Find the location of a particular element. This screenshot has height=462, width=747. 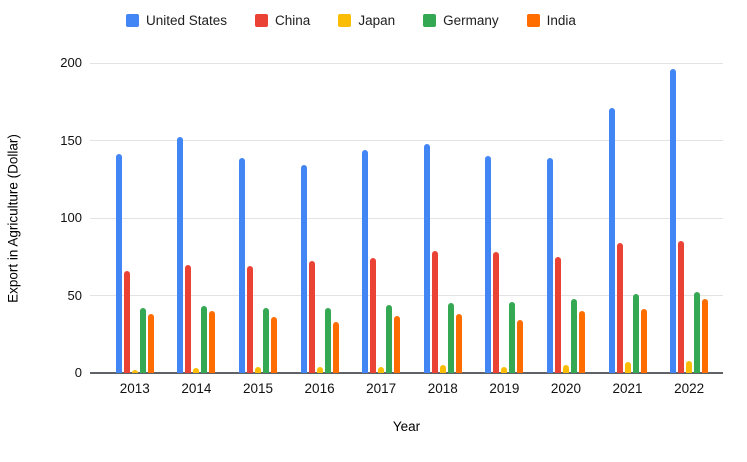

bar-india-2013 is located at coordinates (150, 343).